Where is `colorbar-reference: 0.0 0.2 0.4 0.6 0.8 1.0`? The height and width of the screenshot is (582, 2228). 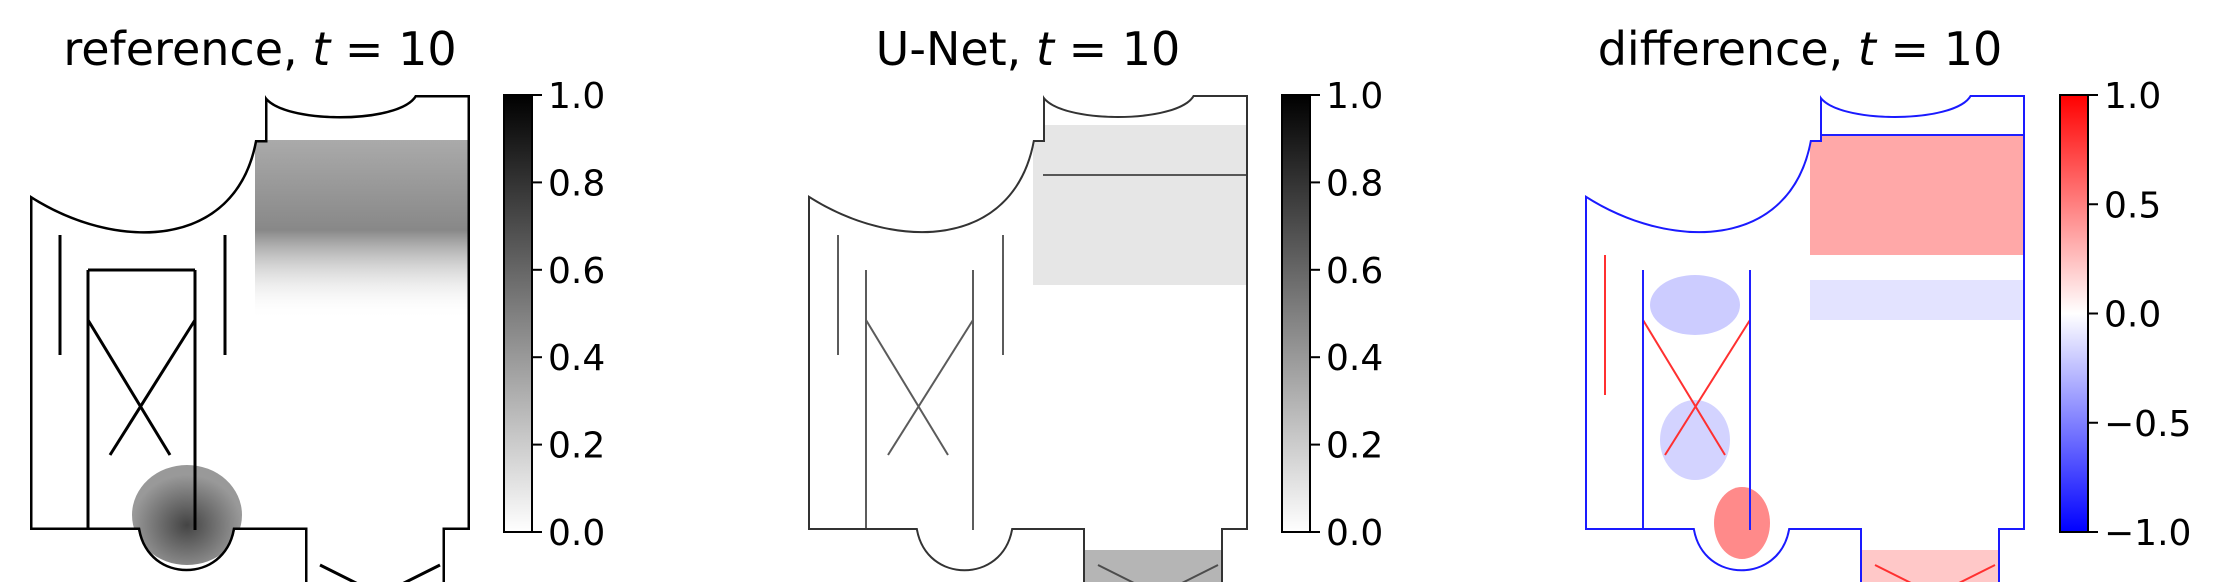
colorbar-reference: 0.0 0.2 0.4 0.6 0.8 1.0 is located at coordinates (554, 315).